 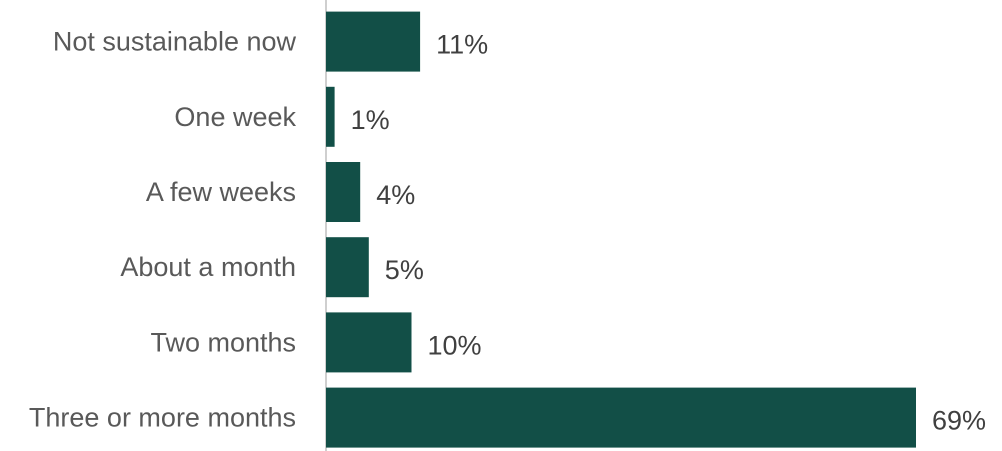 I want to click on category-label-1: One week, so click(x=235, y=117).